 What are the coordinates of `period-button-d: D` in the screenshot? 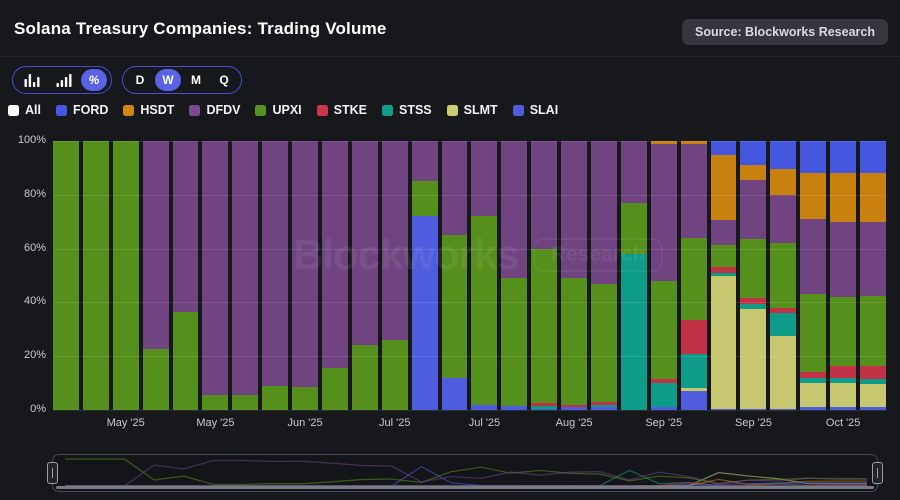 It's located at (140, 80).